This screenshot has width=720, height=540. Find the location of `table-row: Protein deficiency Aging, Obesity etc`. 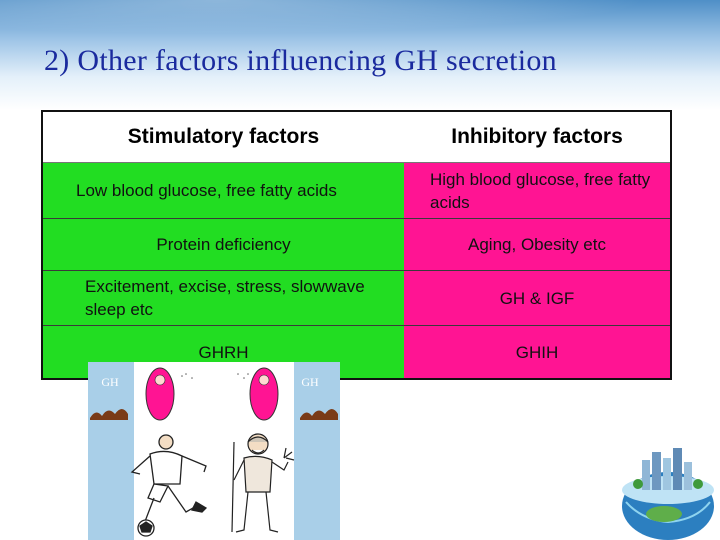

table-row: Protein deficiency Aging, Obesity etc is located at coordinates (356, 244).